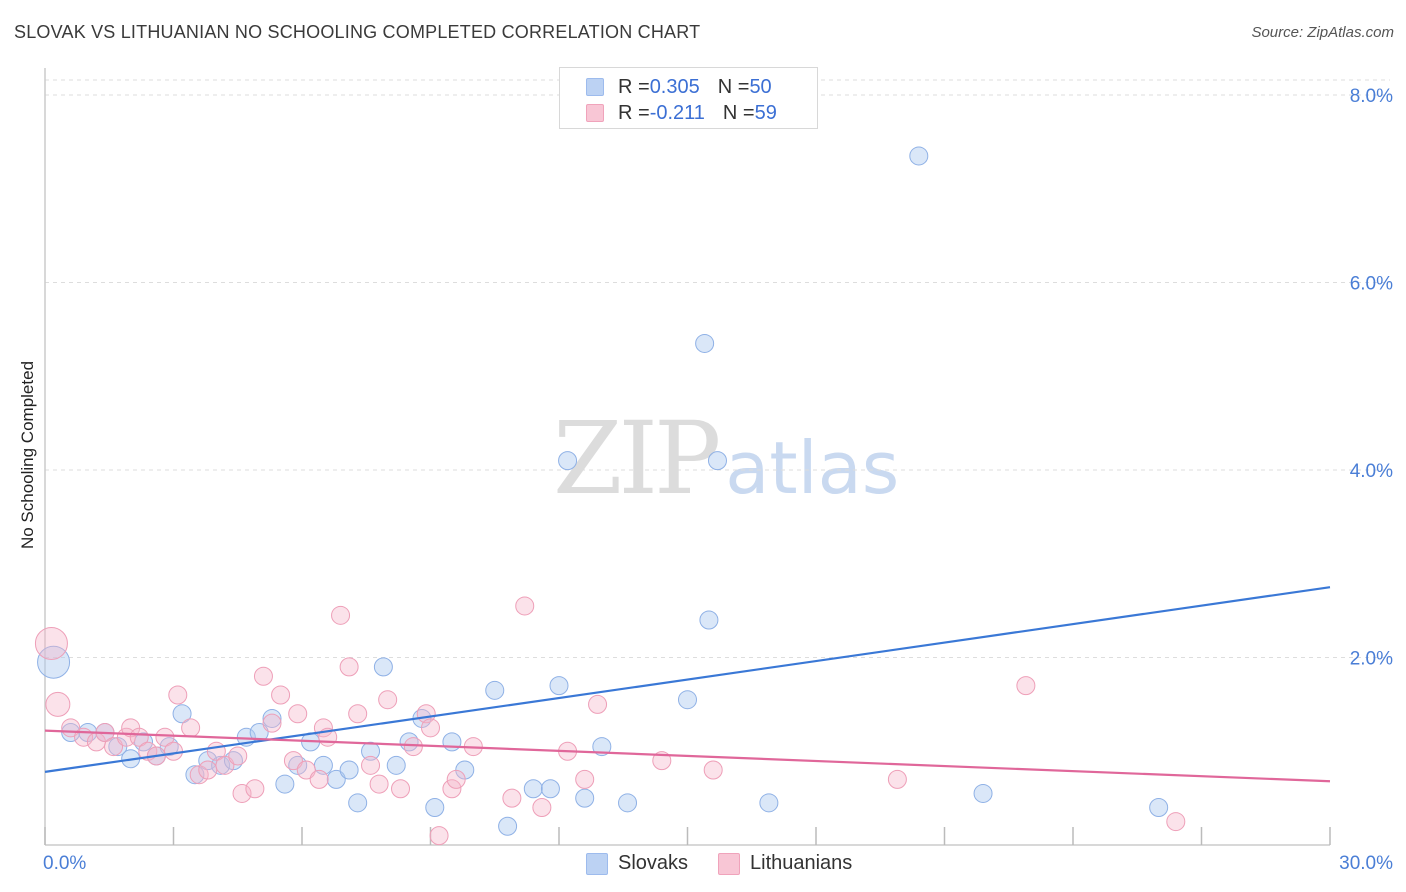 The height and width of the screenshot is (892, 1406). What do you see at coordinates (1366, 863) in the screenshot?
I see `x-tick-label: 30.0%` at bounding box center [1366, 863].